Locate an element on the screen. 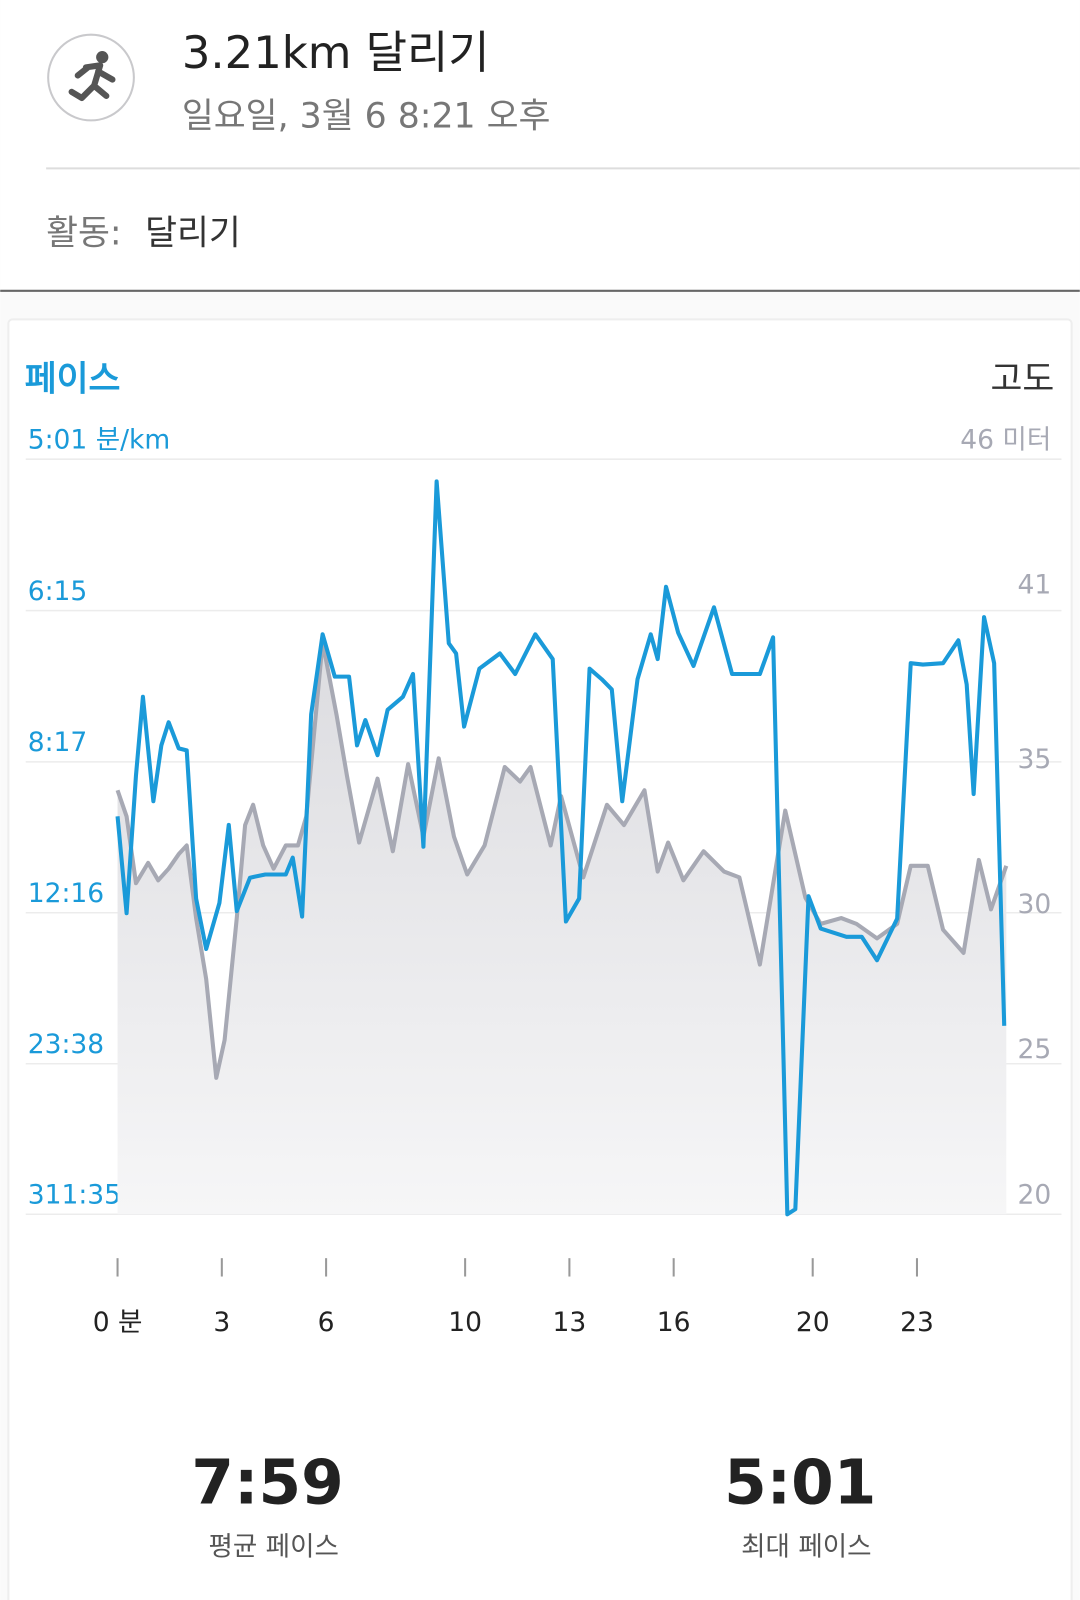 Image resolution: width=1080 pixels, height=1600 pixels. y-tick-label: 23:38 is located at coordinates (66, 1044).